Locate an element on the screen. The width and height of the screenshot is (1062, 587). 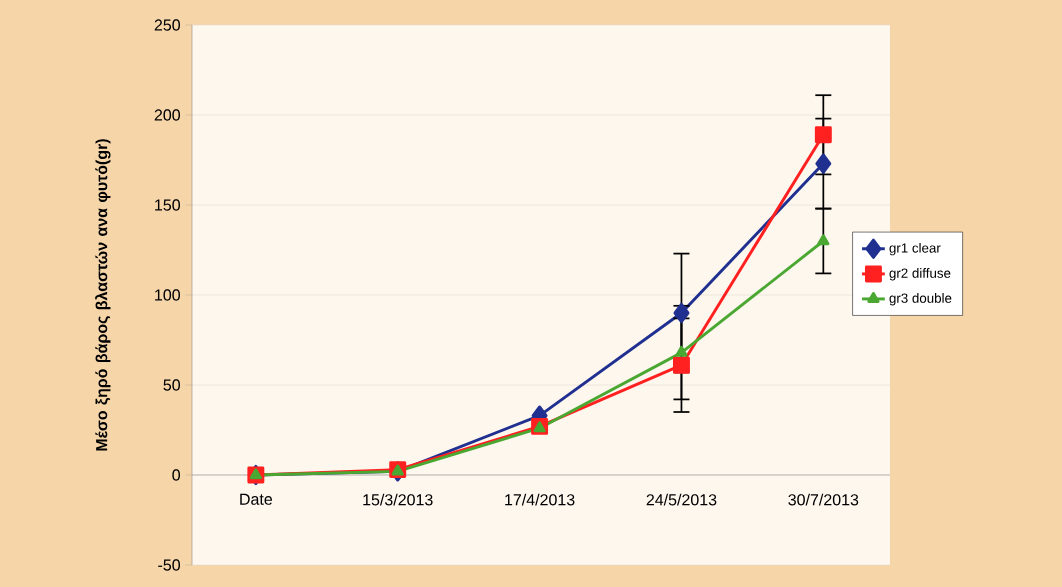
y-tick-label: 100 is located at coordinates (168, 295).